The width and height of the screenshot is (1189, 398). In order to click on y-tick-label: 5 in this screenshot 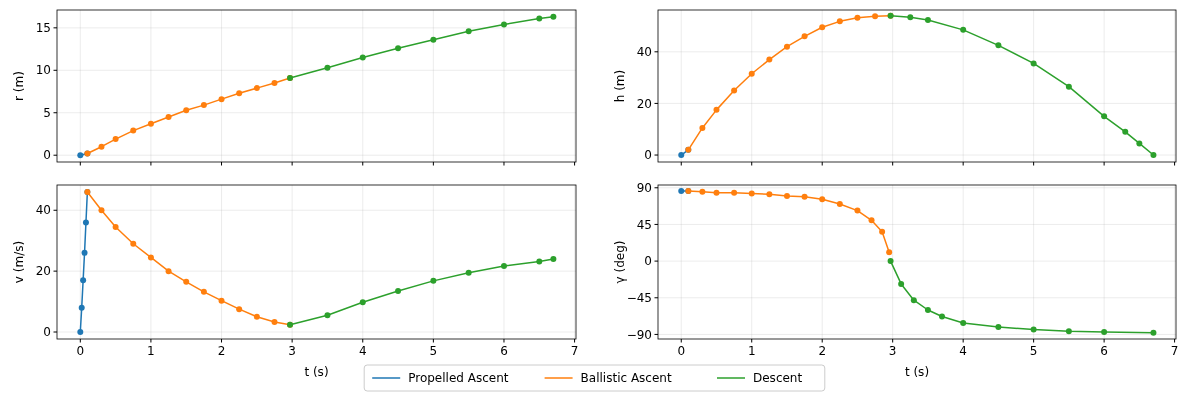, I will do `click(47, 112)`.